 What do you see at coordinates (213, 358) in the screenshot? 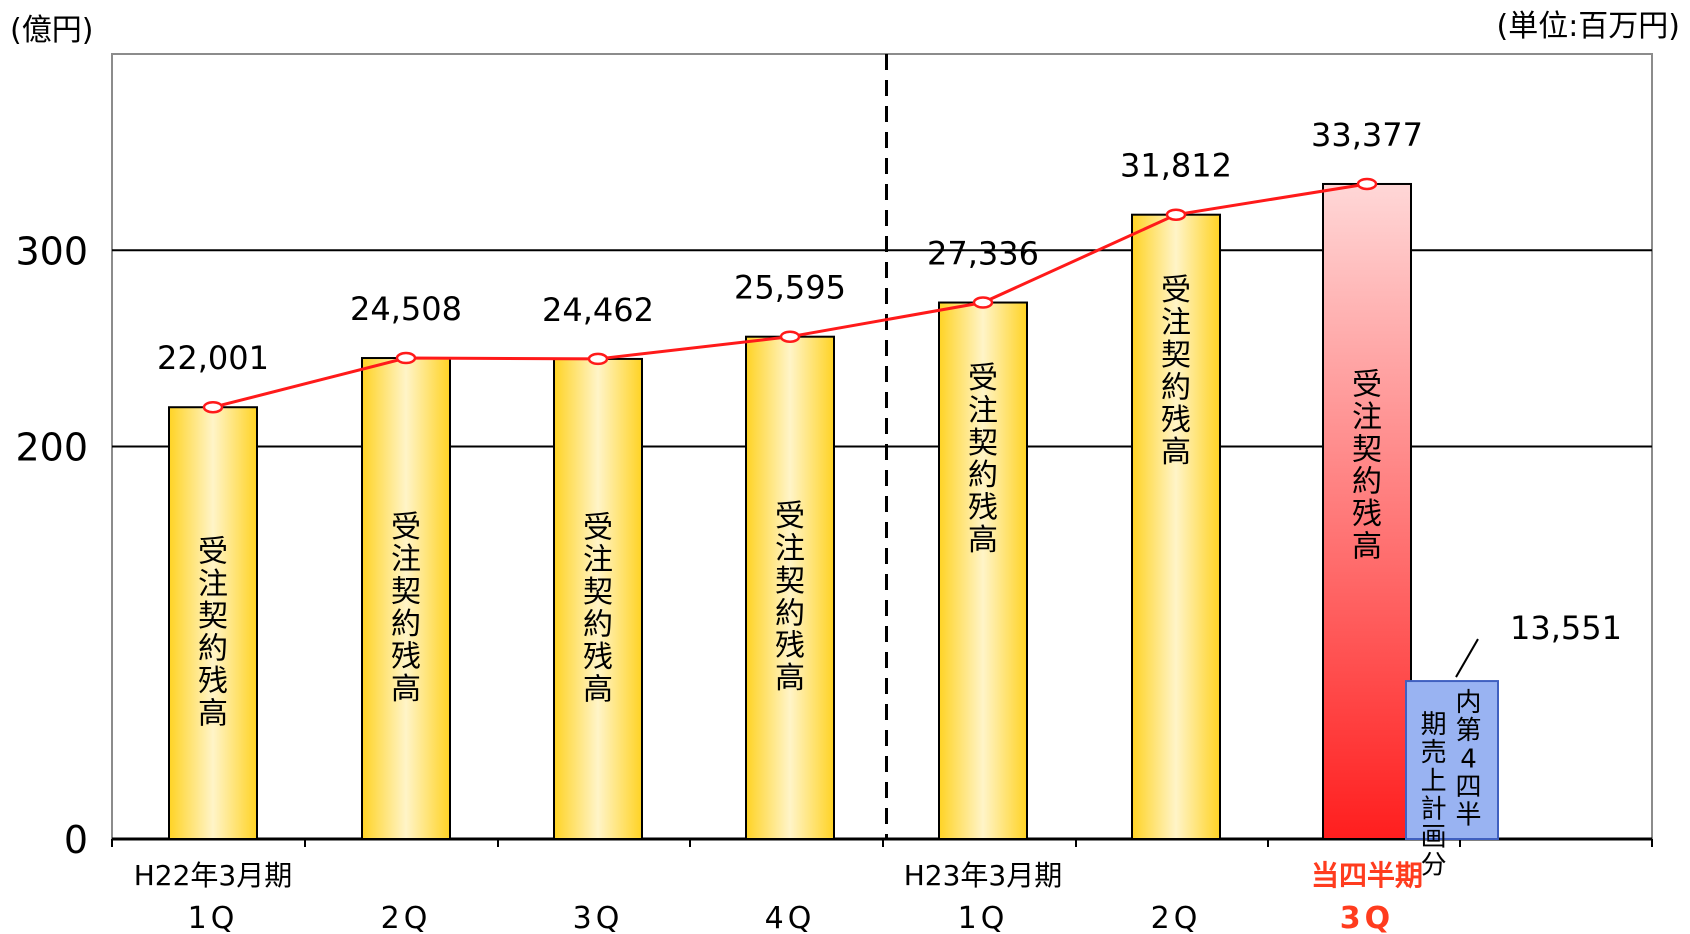
I see `value-label: 22,001` at bounding box center [213, 358].